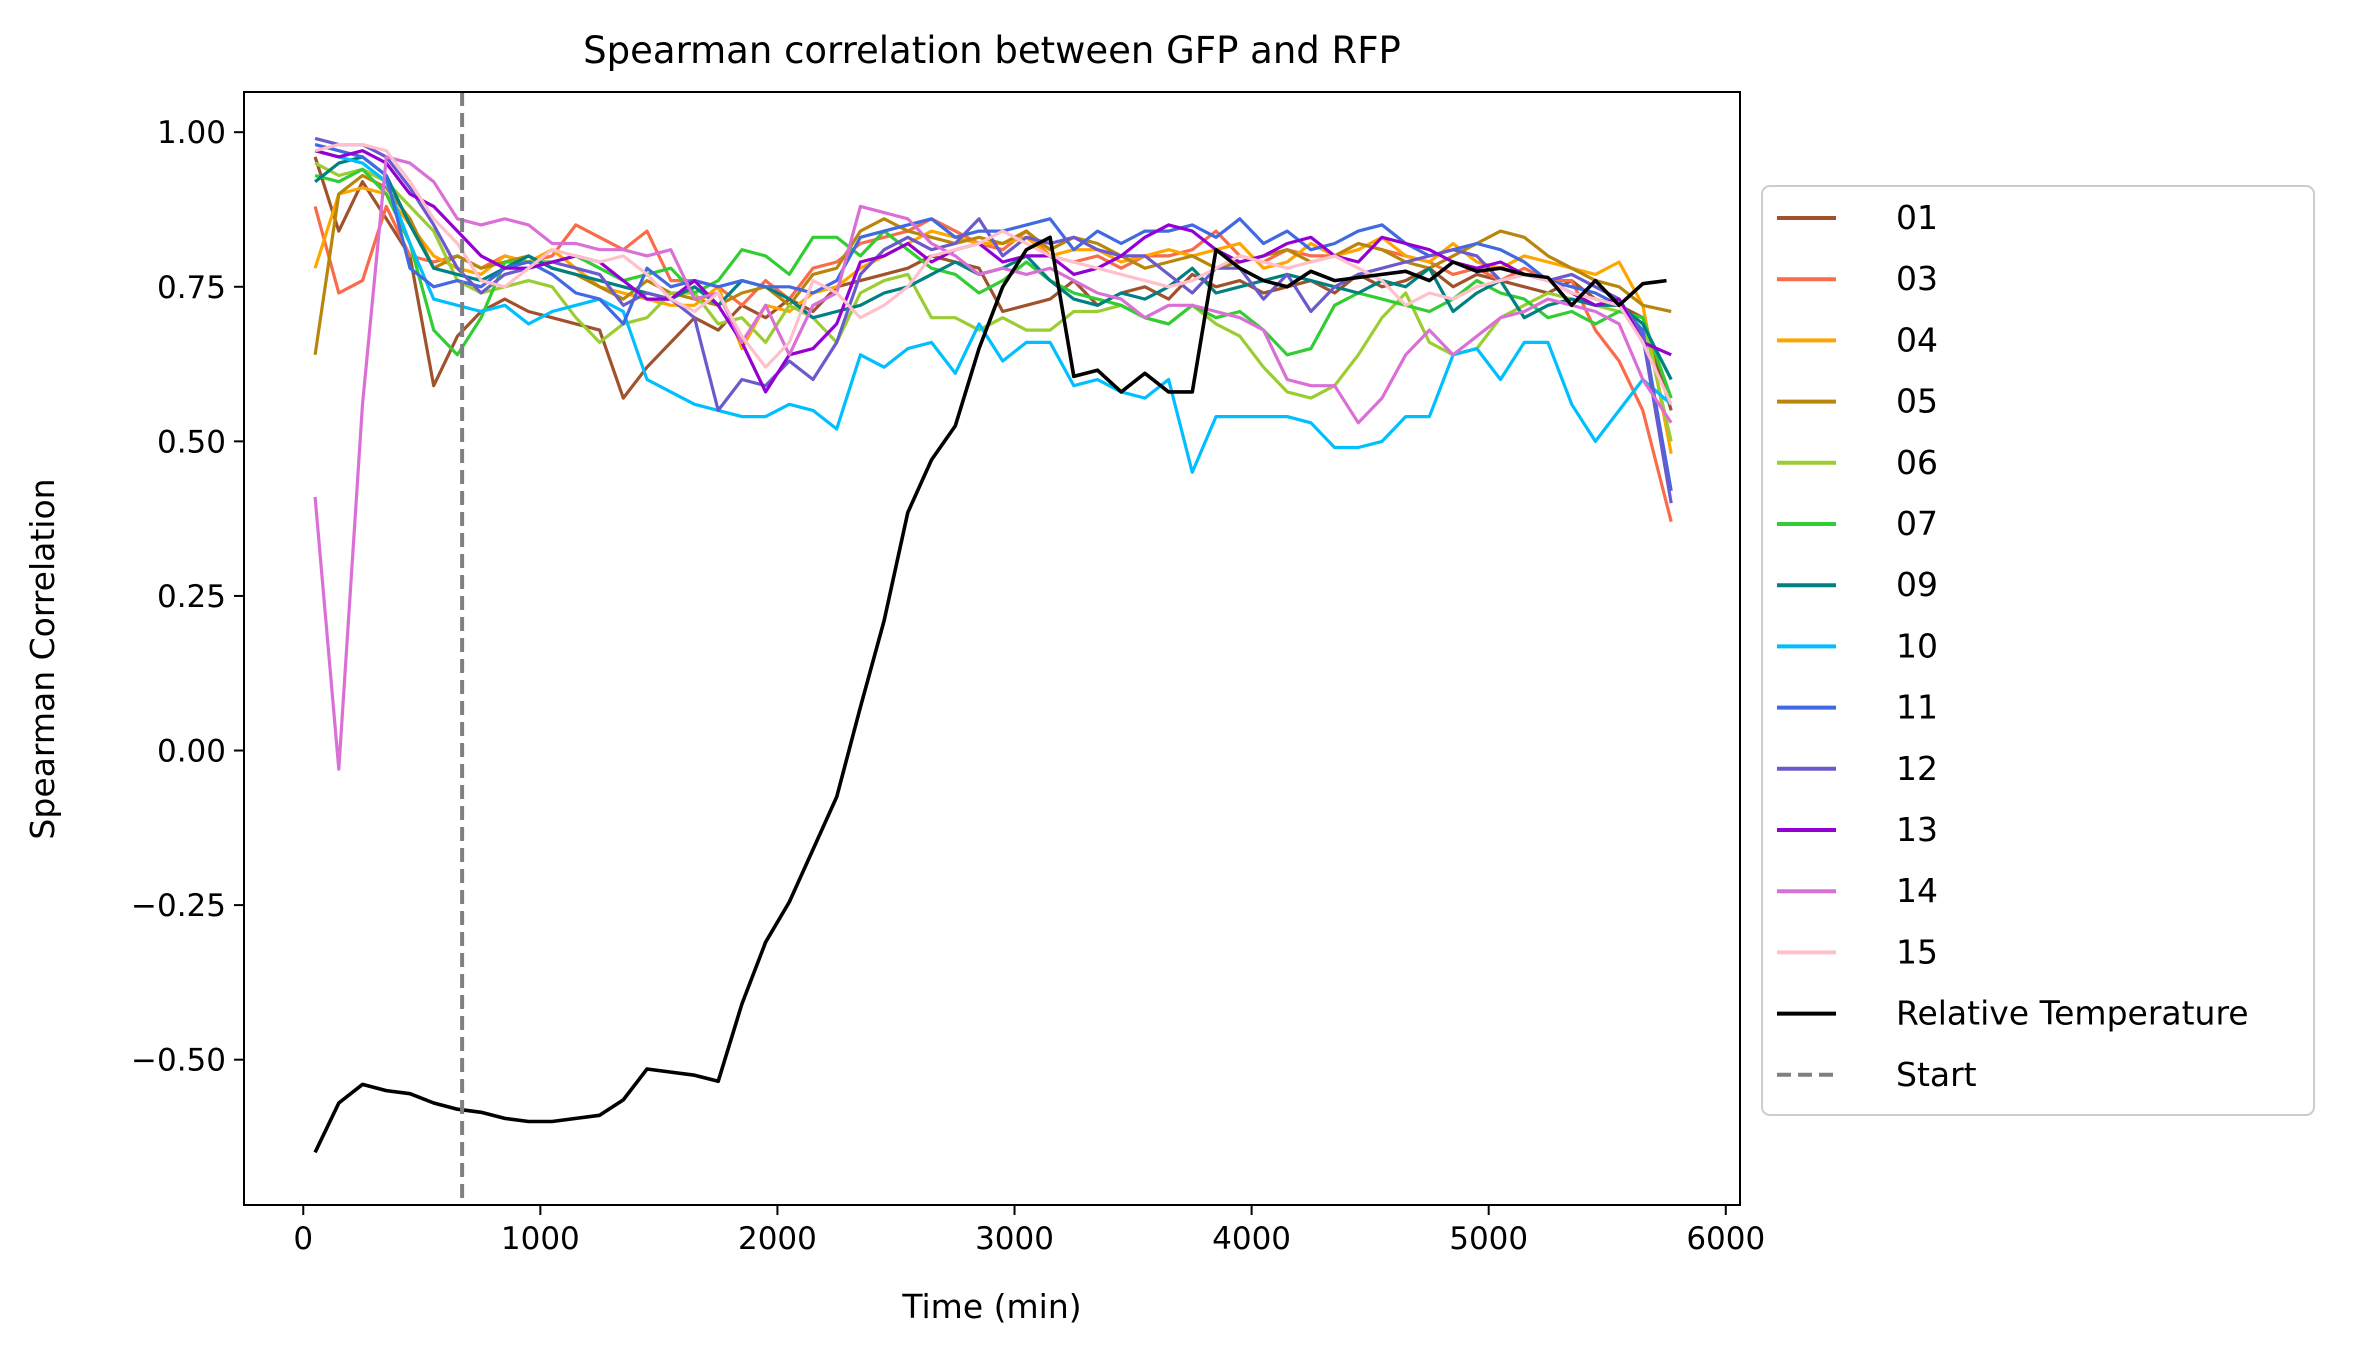  Describe the element at coordinates (1917, 339) in the screenshot. I see `legend-label: 04` at that location.